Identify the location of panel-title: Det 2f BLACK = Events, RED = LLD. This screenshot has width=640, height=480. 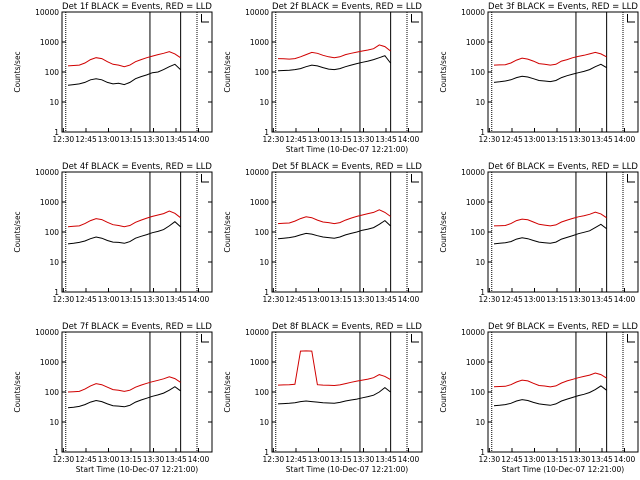
(347, 7).